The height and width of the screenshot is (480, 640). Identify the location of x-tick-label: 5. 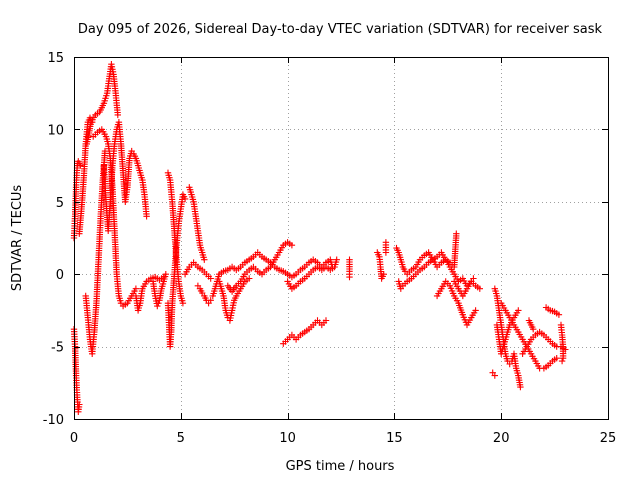
(181, 438).